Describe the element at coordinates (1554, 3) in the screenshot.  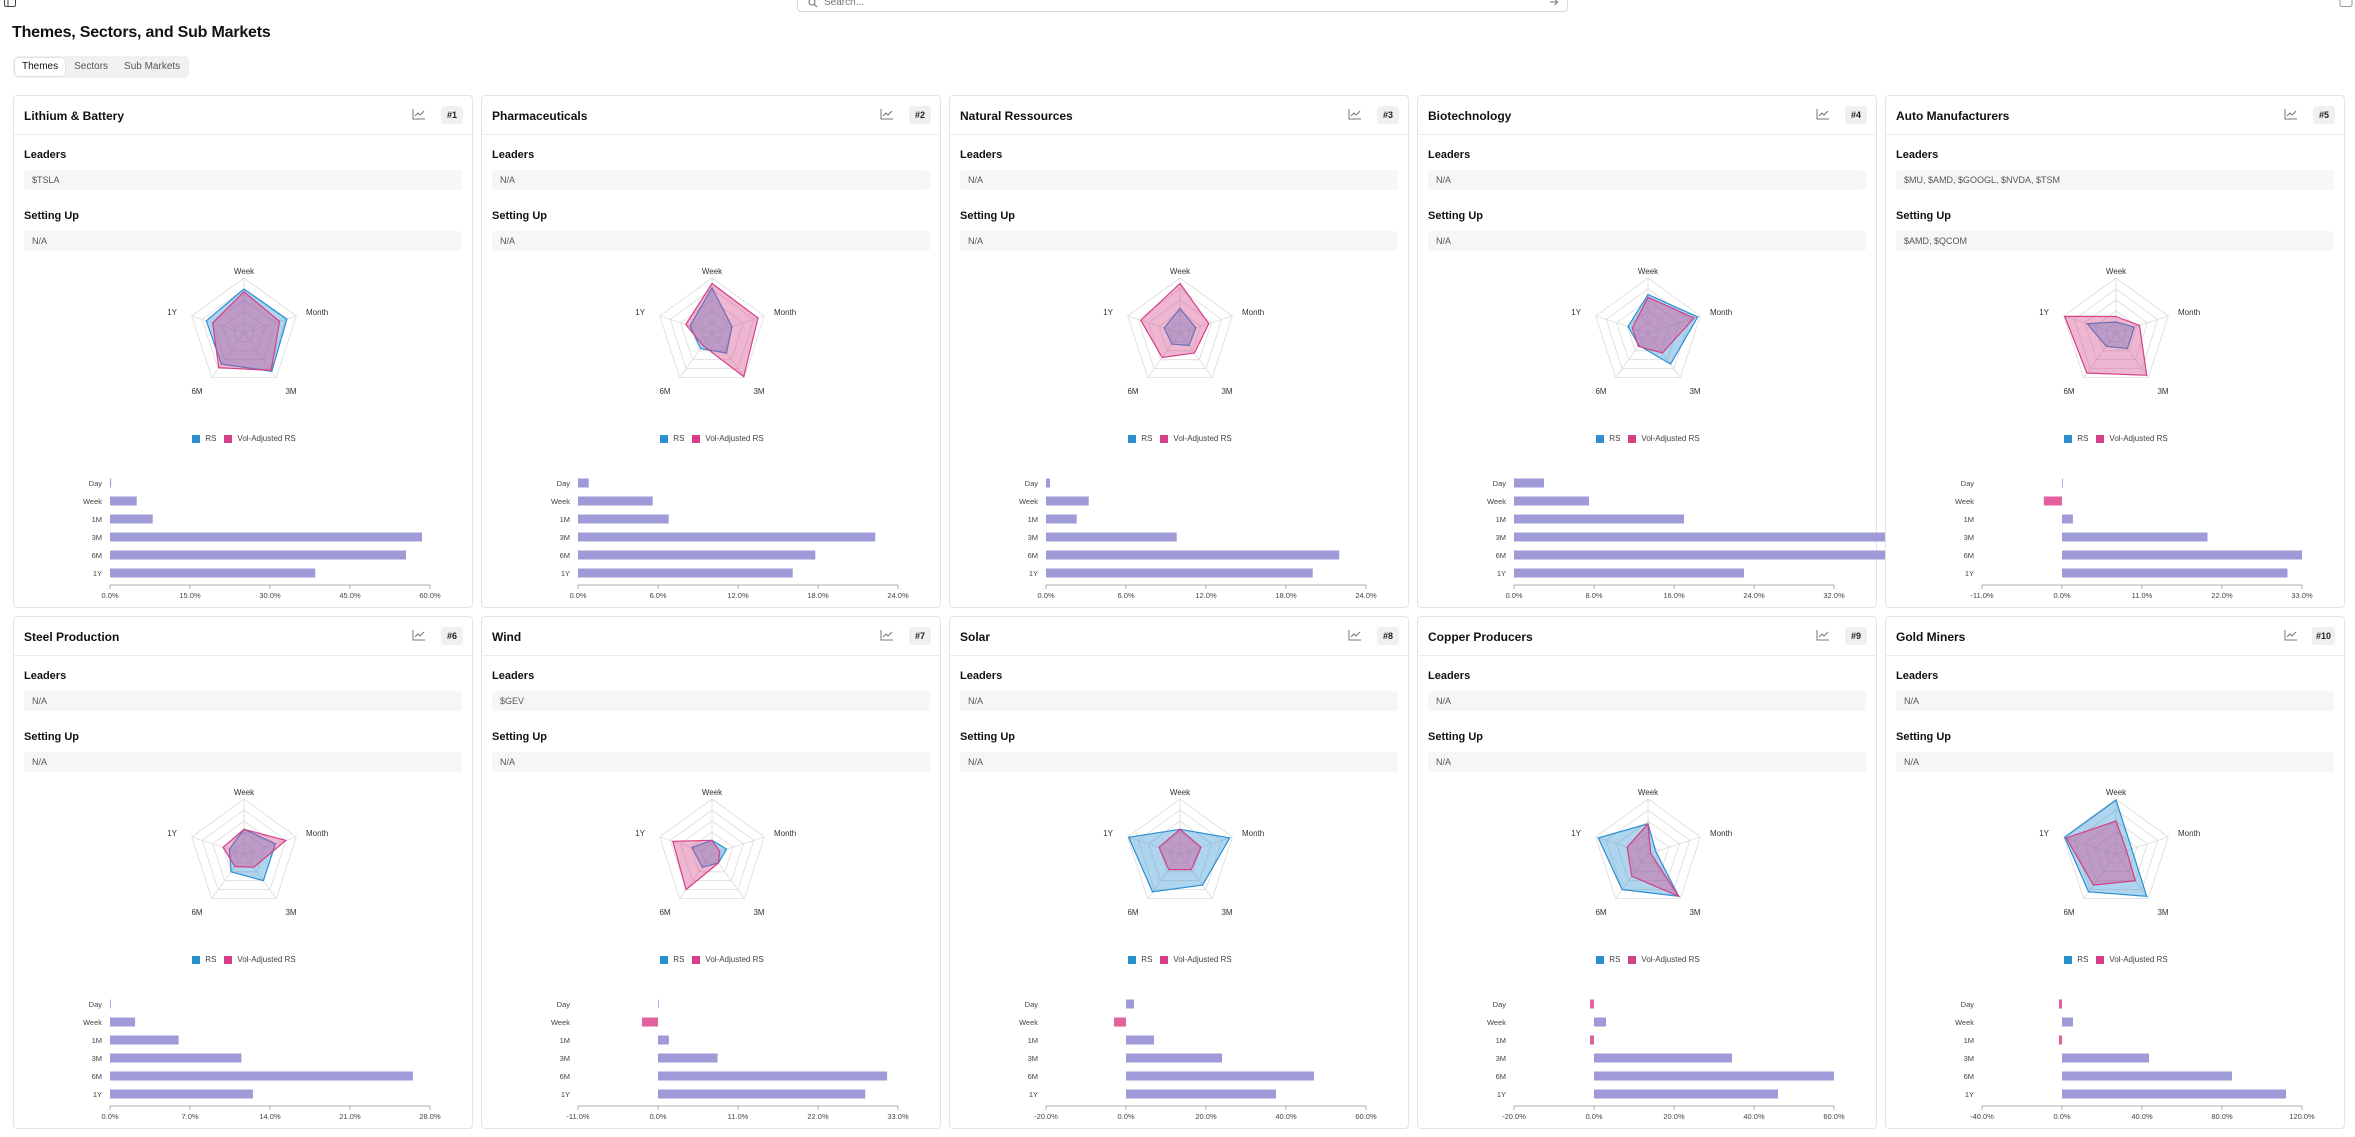
I see `arrow-right-icon` at that location.